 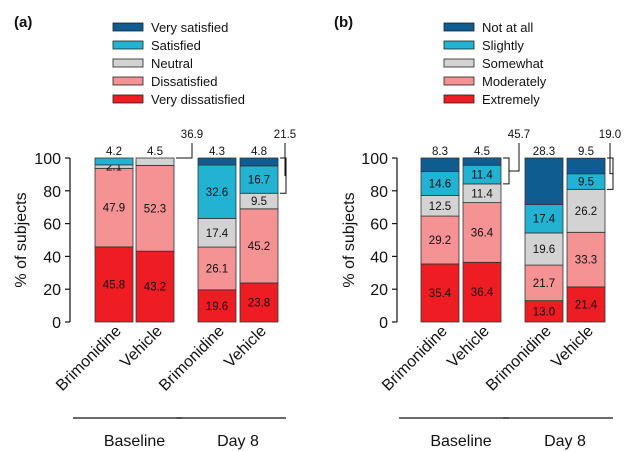 What do you see at coordinates (114, 285) in the screenshot?
I see `data-label: 45.8` at bounding box center [114, 285].